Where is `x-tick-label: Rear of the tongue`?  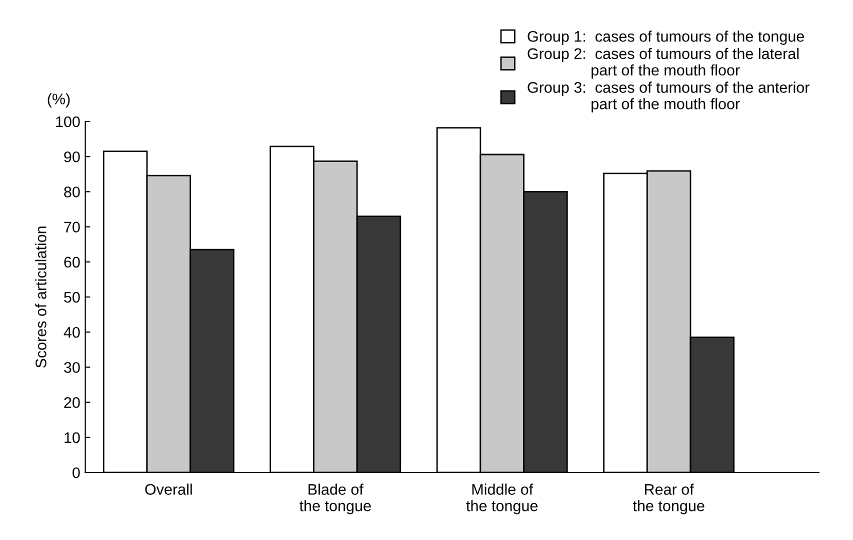 x-tick-label: Rear of the tongue is located at coordinates (668, 499).